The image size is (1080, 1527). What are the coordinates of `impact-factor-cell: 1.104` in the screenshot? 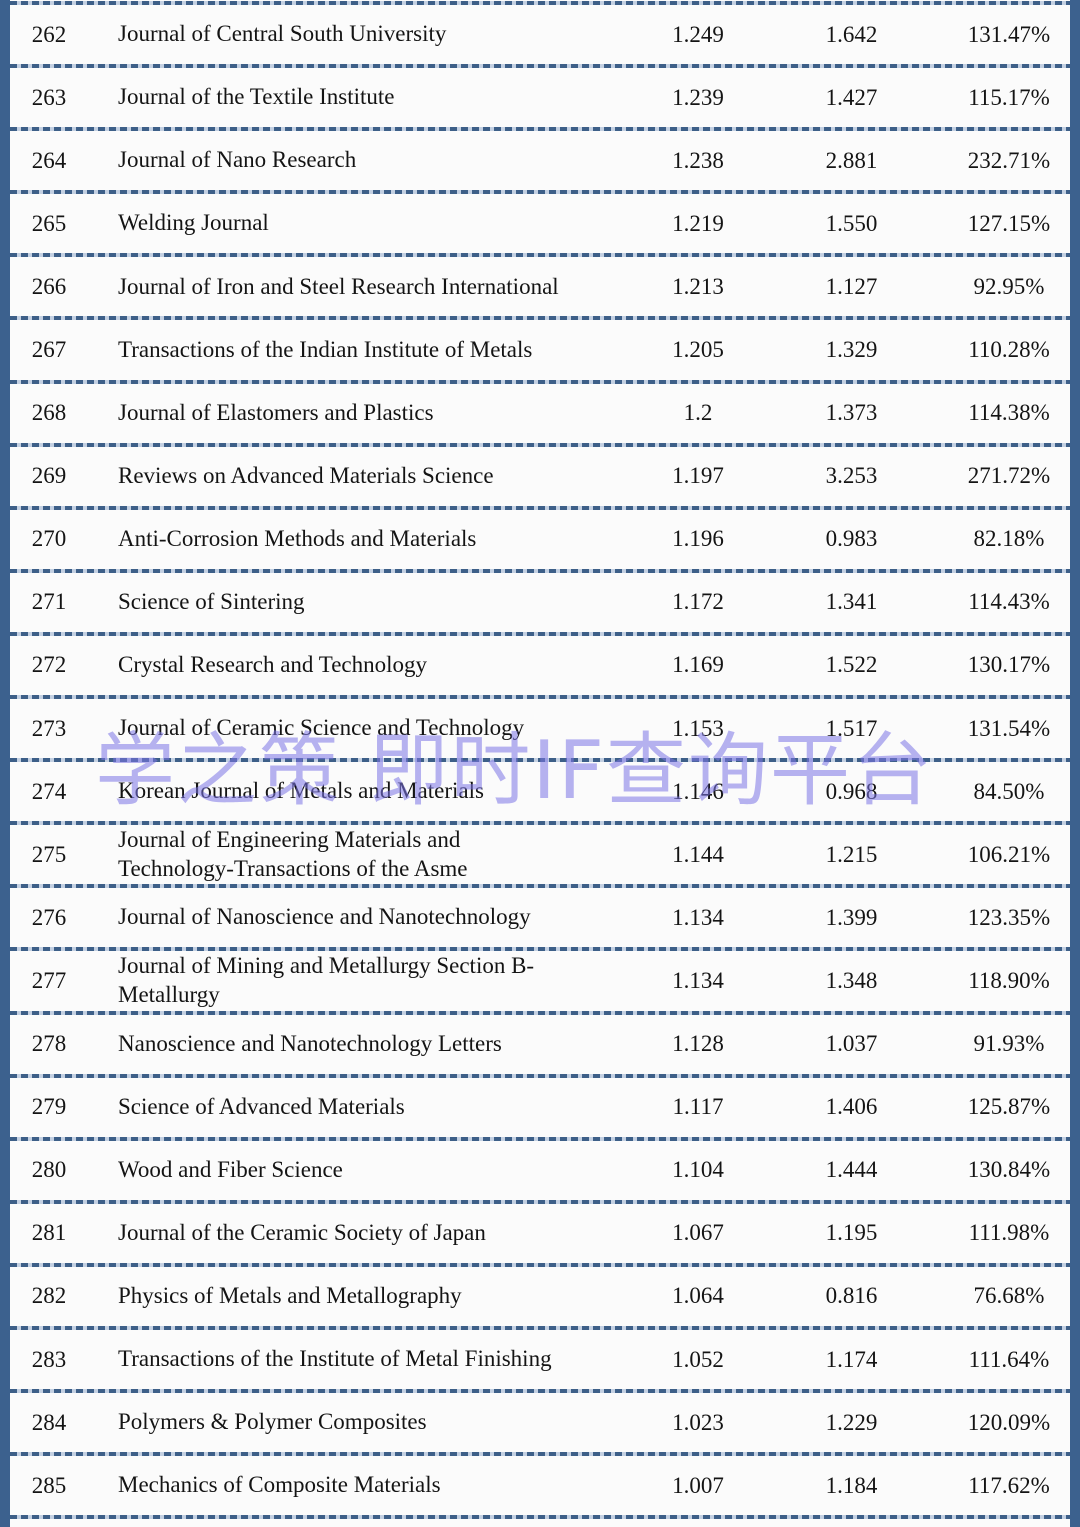 It's located at (698, 1170).